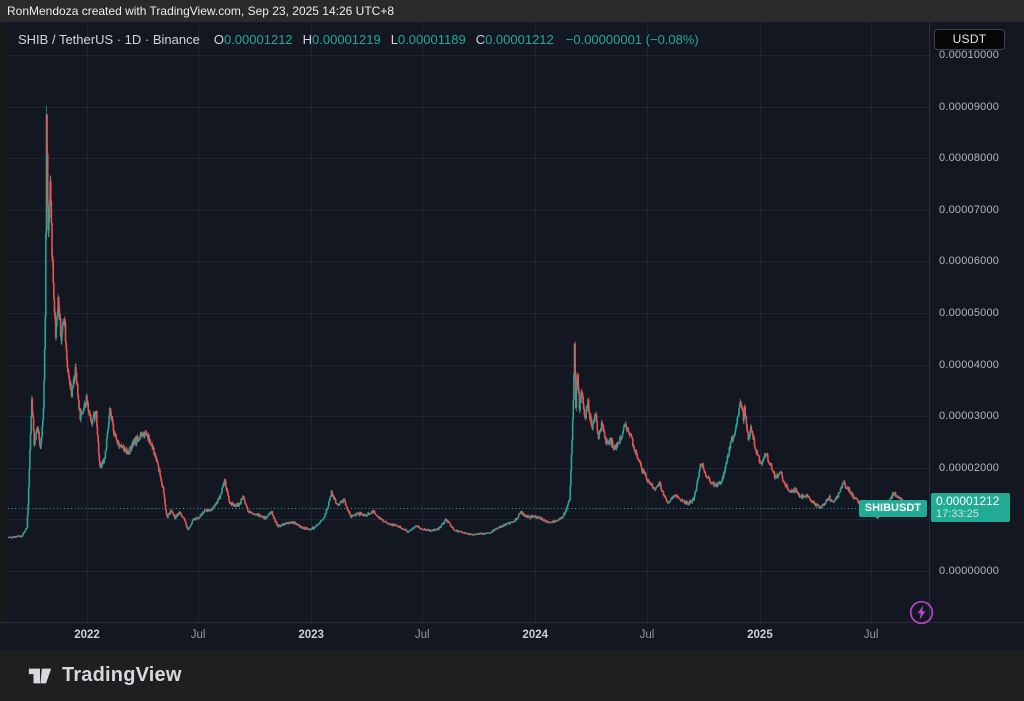  I want to click on y-axis-tick-label: 0.00005000, so click(969, 313).